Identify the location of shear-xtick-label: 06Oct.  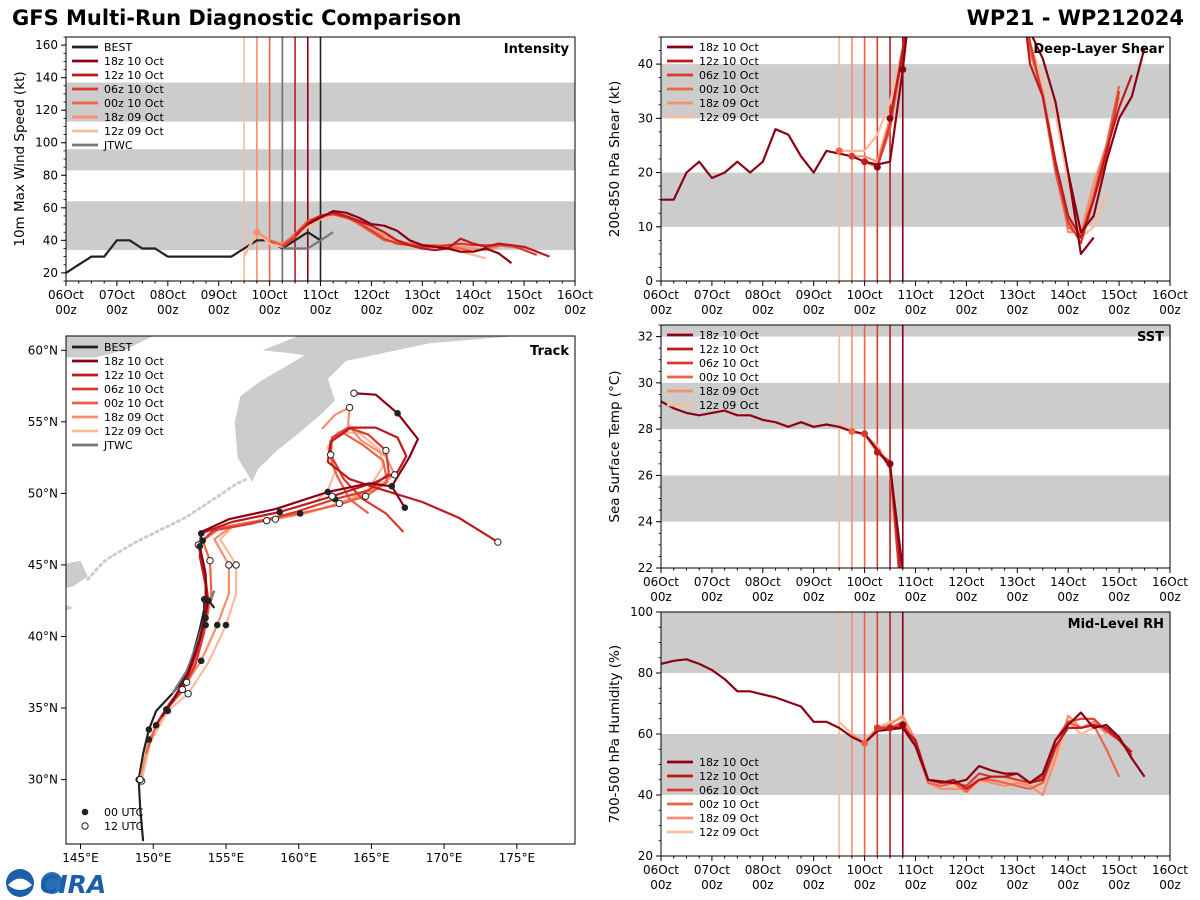
(661, 295).